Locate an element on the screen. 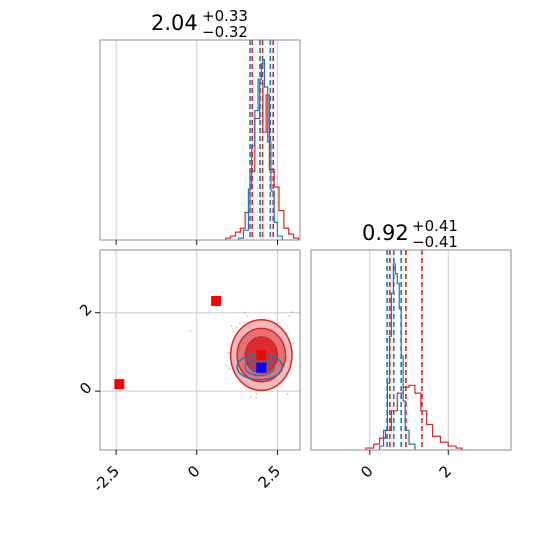  title-param1-minus: −0.32 is located at coordinates (225, 32).